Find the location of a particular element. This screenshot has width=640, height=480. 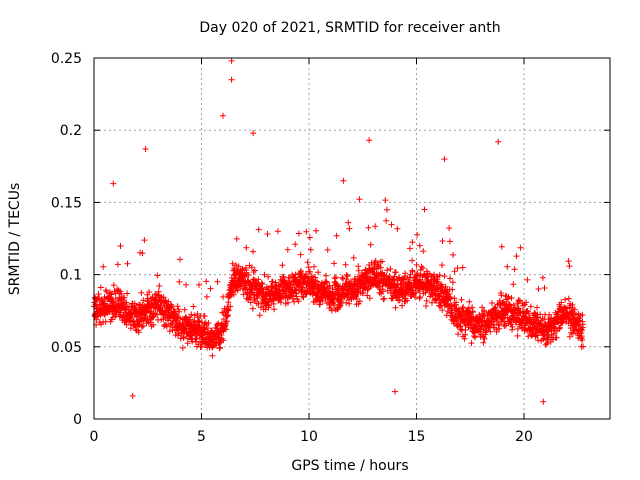

y-tick-label: 0.15 is located at coordinates (66, 203).